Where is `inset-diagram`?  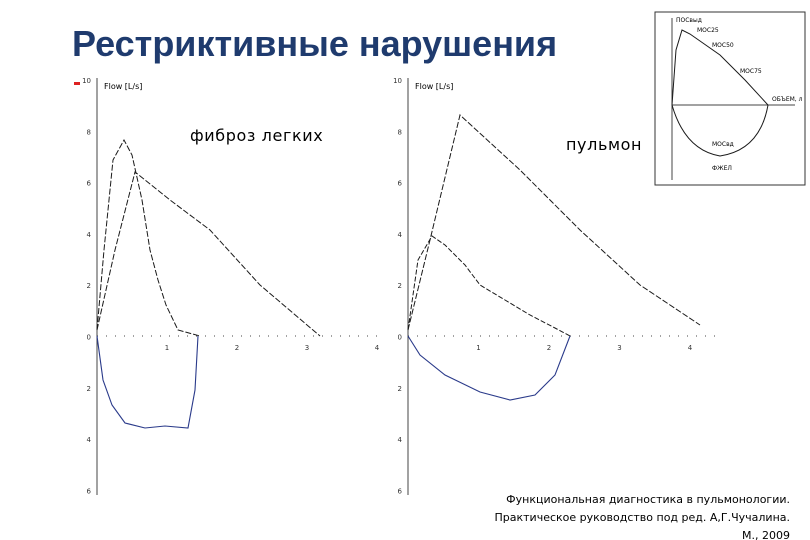
inset-diagram is located at coordinates (730, 98).